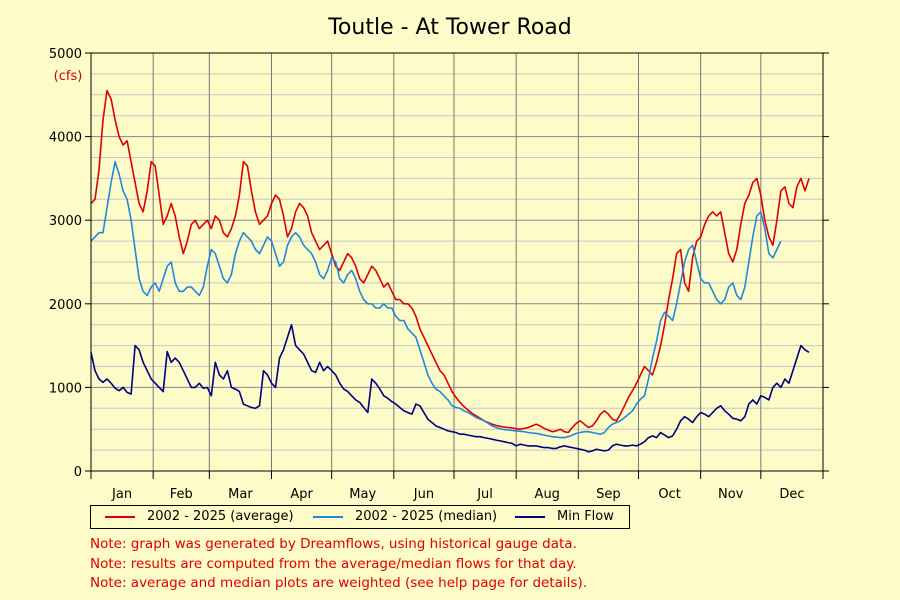 This screenshot has width=900, height=600. I want to click on y-tick-label: 1000, so click(65, 388).